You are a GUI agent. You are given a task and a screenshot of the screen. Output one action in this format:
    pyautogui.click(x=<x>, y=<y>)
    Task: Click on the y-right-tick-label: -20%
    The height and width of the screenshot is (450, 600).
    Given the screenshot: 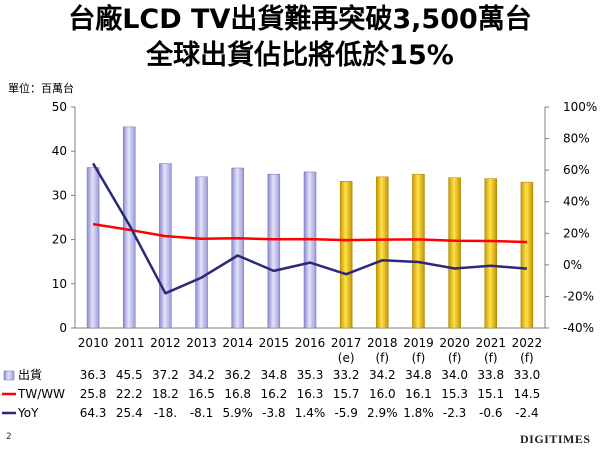 What is the action you would take?
    pyautogui.click(x=578, y=296)
    